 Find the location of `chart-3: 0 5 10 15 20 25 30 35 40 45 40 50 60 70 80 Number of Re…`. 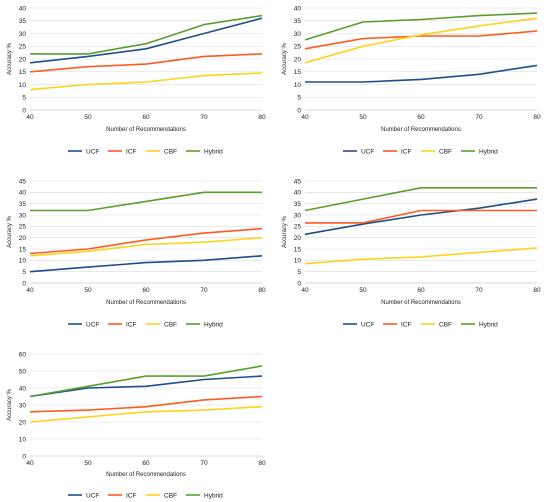

chart-3: 0 5 10 15 20 25 30 35 40 45 40 50 60 70 80 Number of Re… is located at coordinates (136, 253).